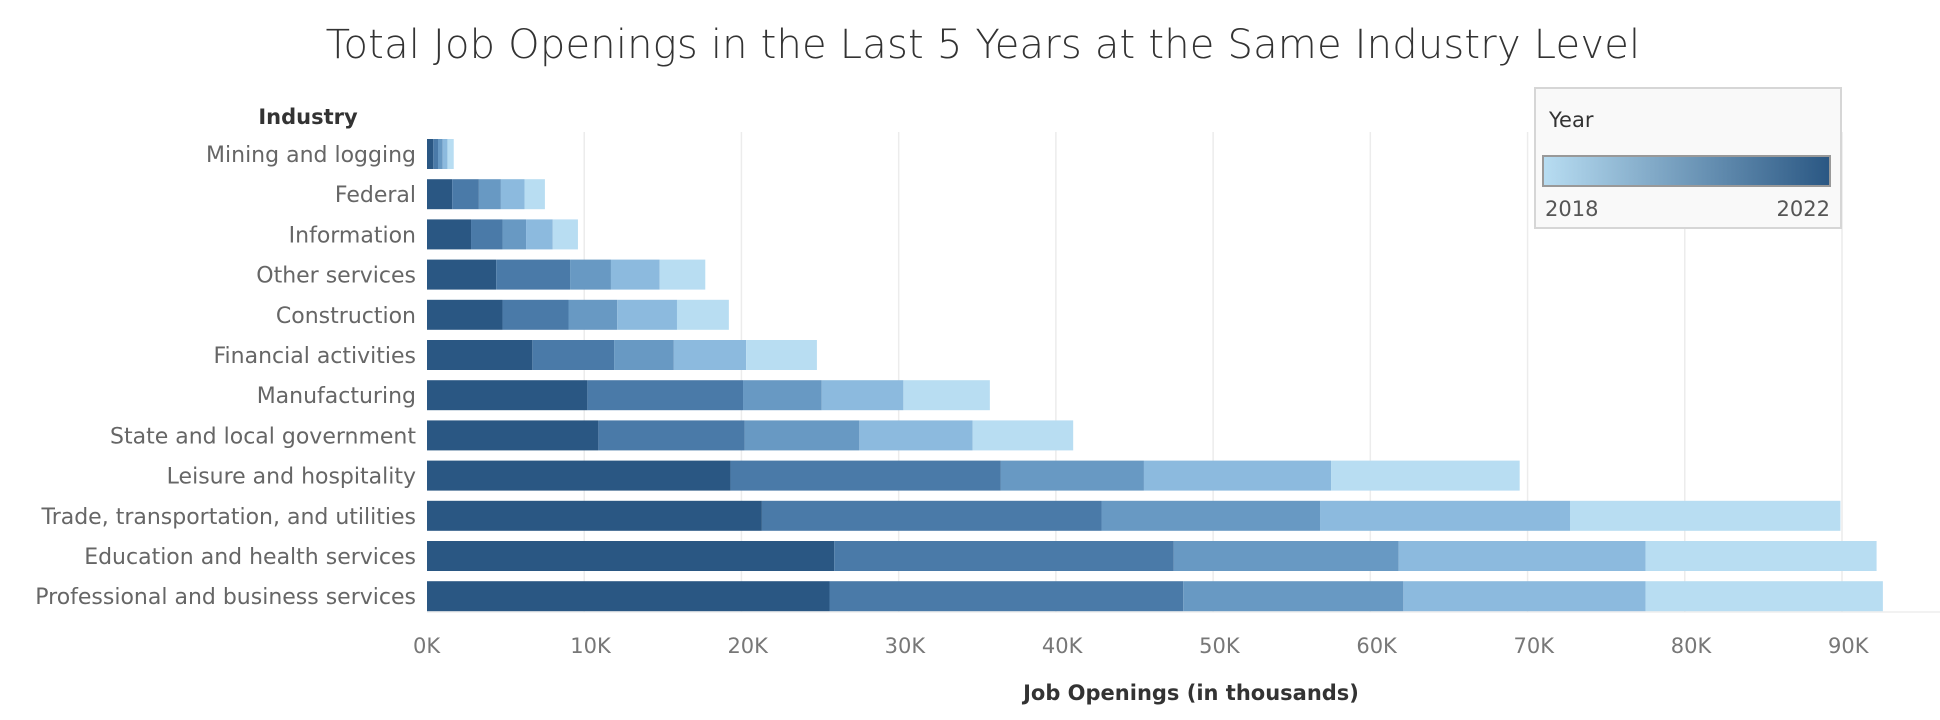  Describe the element at coordinates (336, 276) in the screenshot. I see `category-label: Other services` at that location.